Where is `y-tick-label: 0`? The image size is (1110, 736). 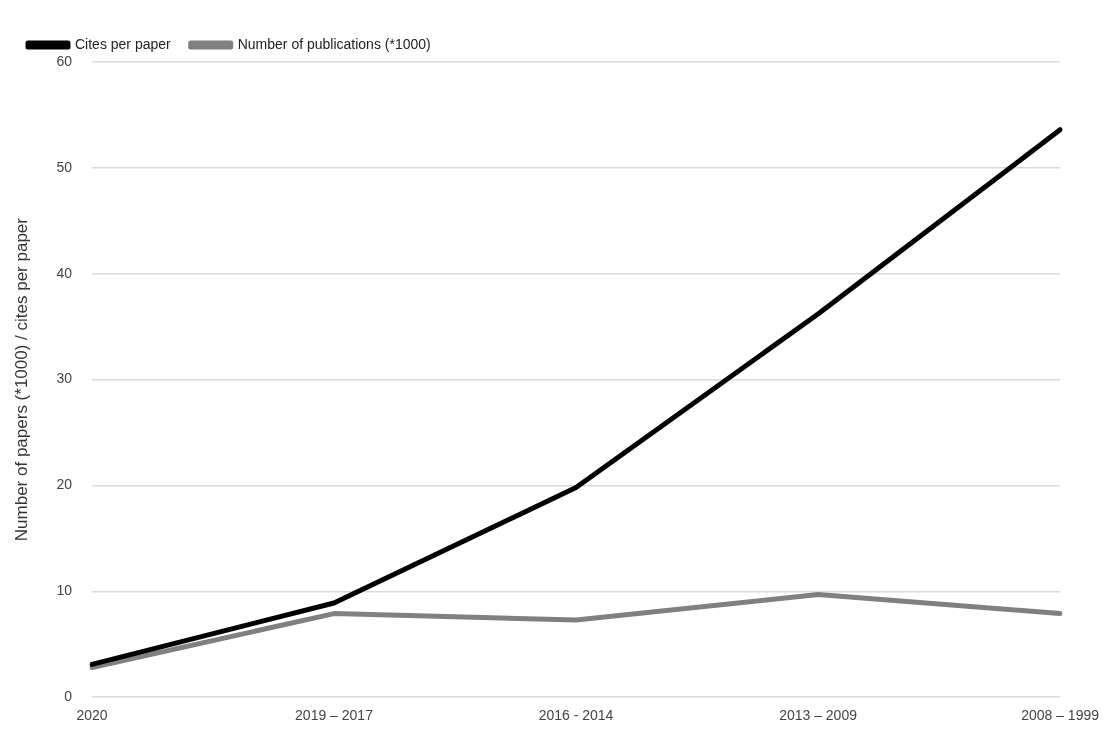
y-tick-label: 0 is located at coordinates (68, 696).